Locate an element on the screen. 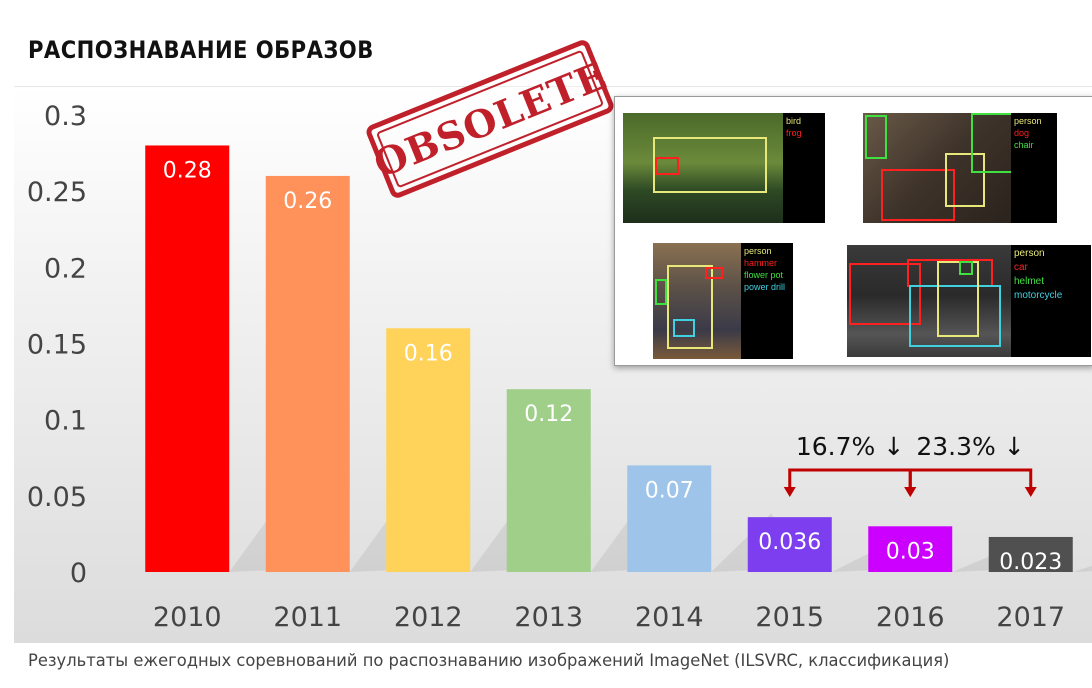 The image size is (1092, 688). bar-value-label: 0.023 is located at coordinates (1030, 562).